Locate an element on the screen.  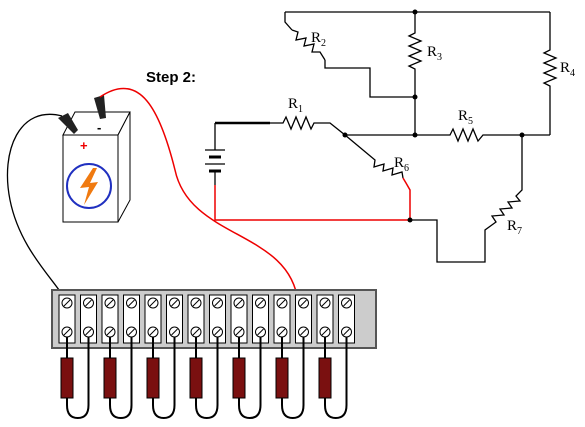
positive-mark: + is located at coordinates (84, 145).